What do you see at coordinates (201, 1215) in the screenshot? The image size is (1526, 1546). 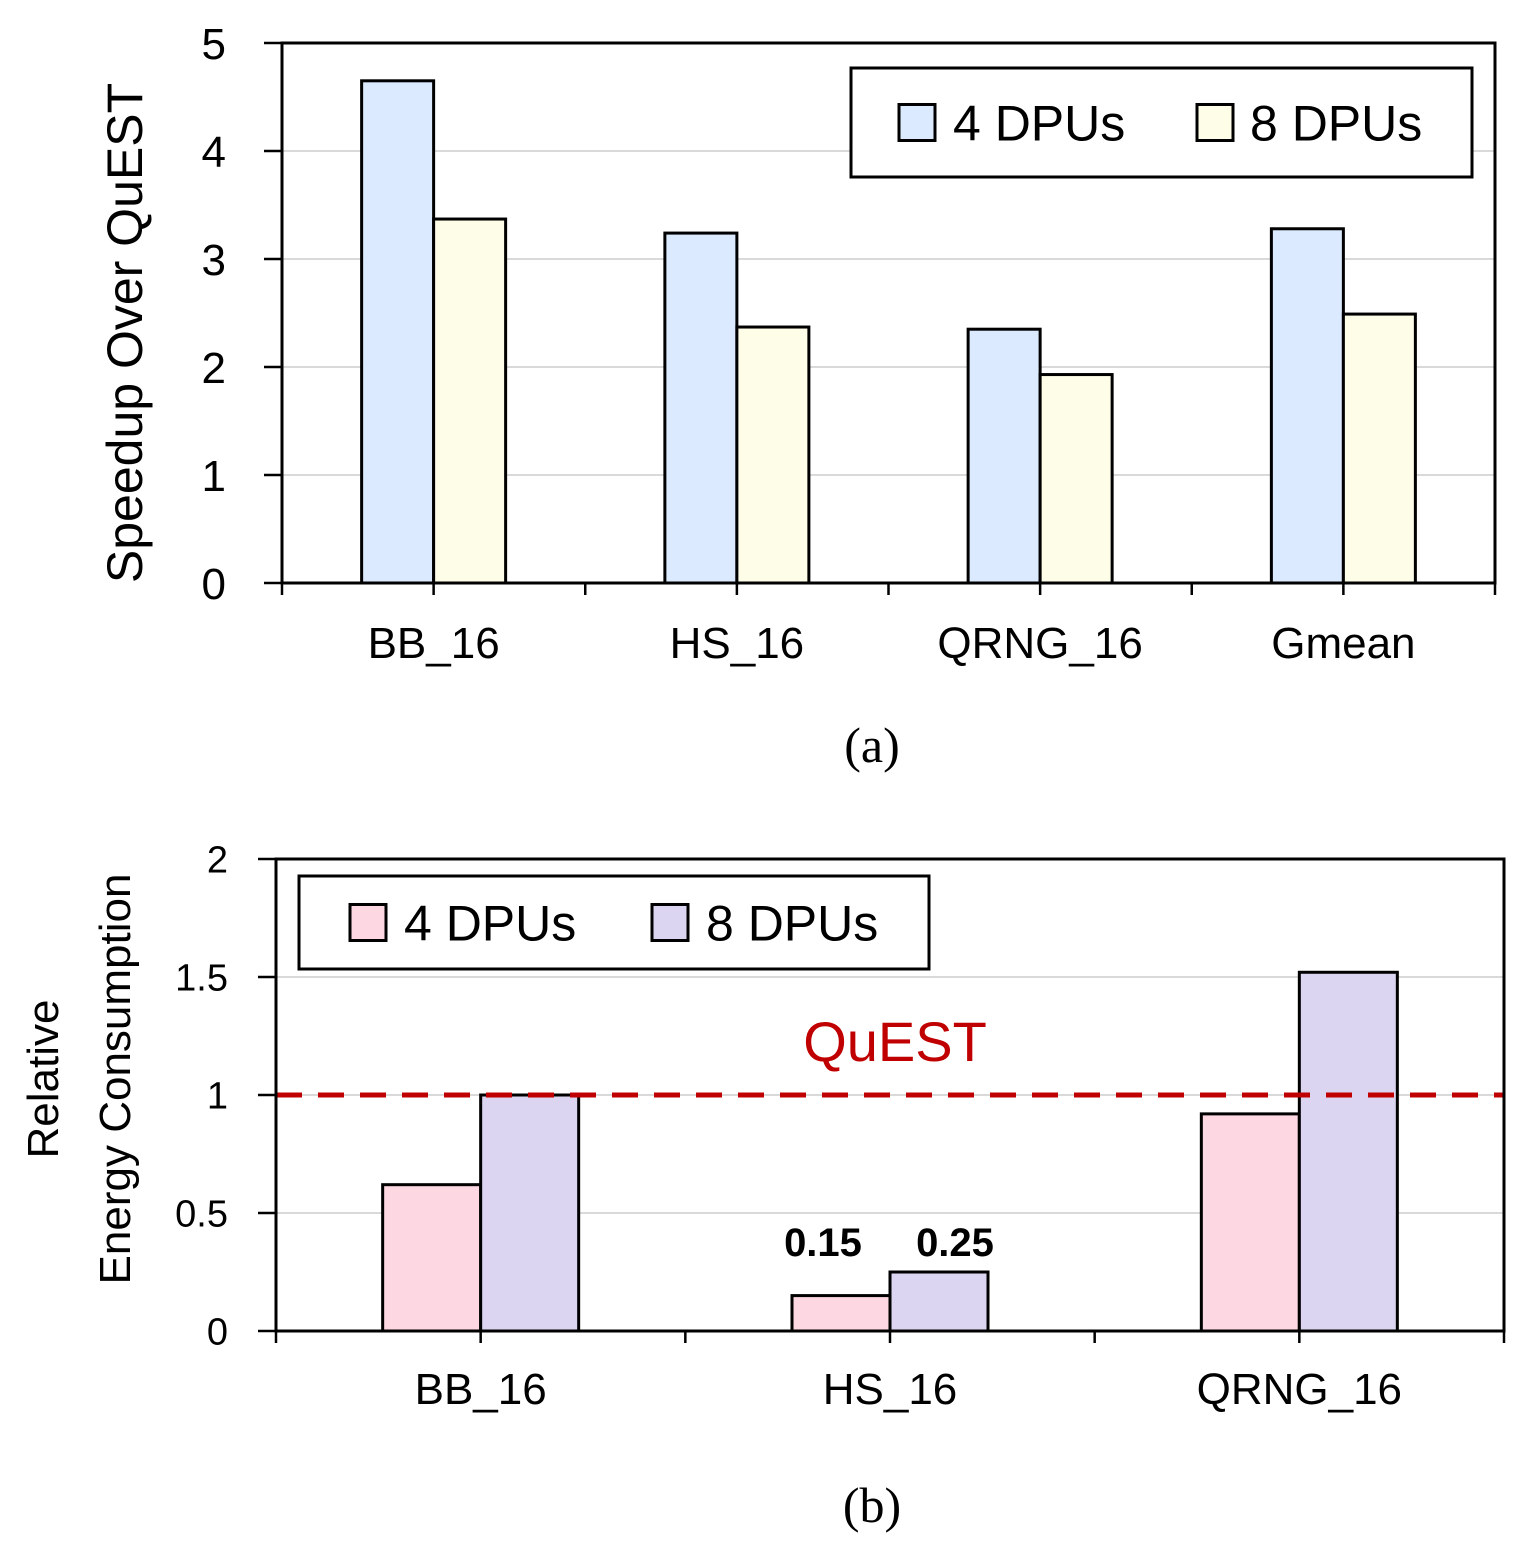 I see `chart-b-y-tick-label: 0.5` at bounding box center [201, 1215].